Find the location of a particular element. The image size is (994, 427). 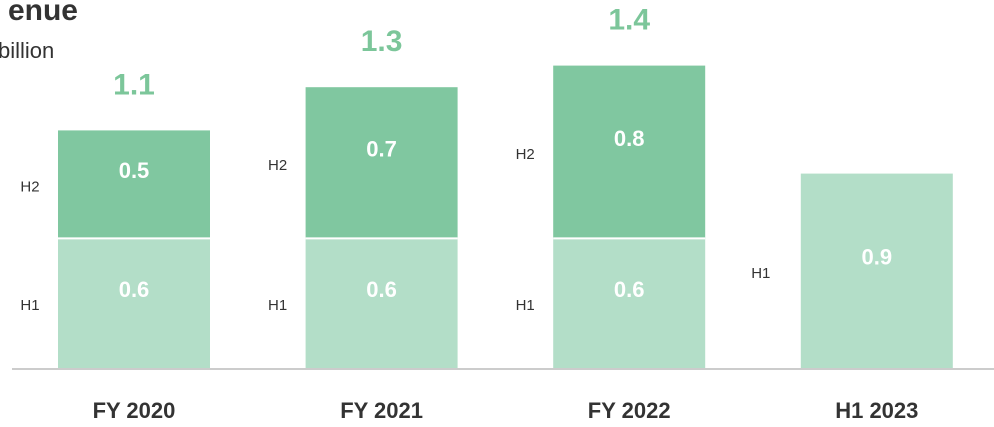

value-label: 0.5 is located at coordinates (134, 170).